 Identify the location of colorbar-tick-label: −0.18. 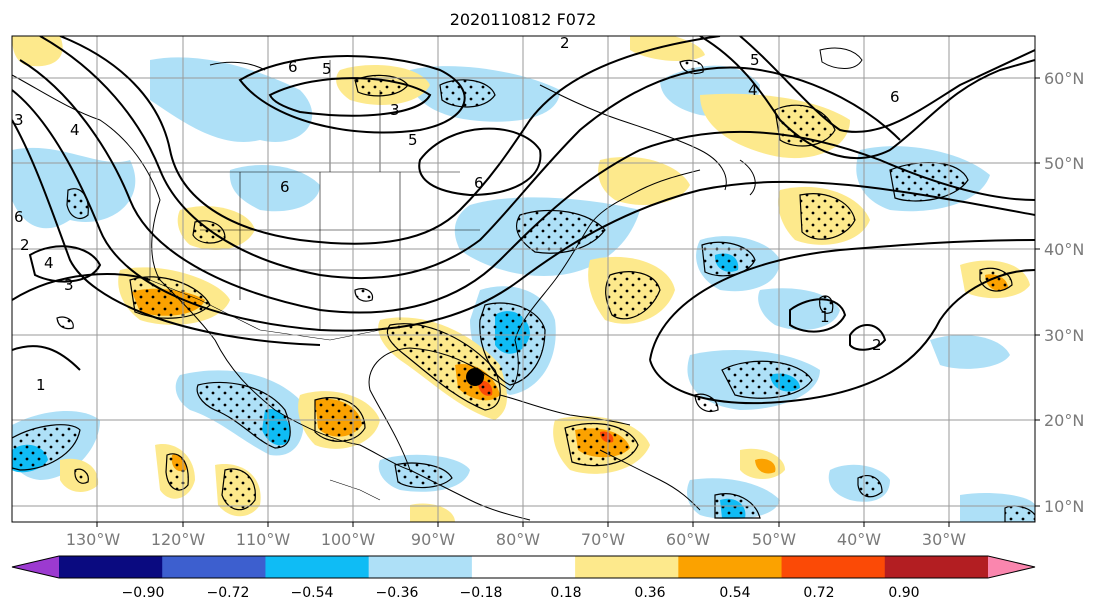
(481, 593).